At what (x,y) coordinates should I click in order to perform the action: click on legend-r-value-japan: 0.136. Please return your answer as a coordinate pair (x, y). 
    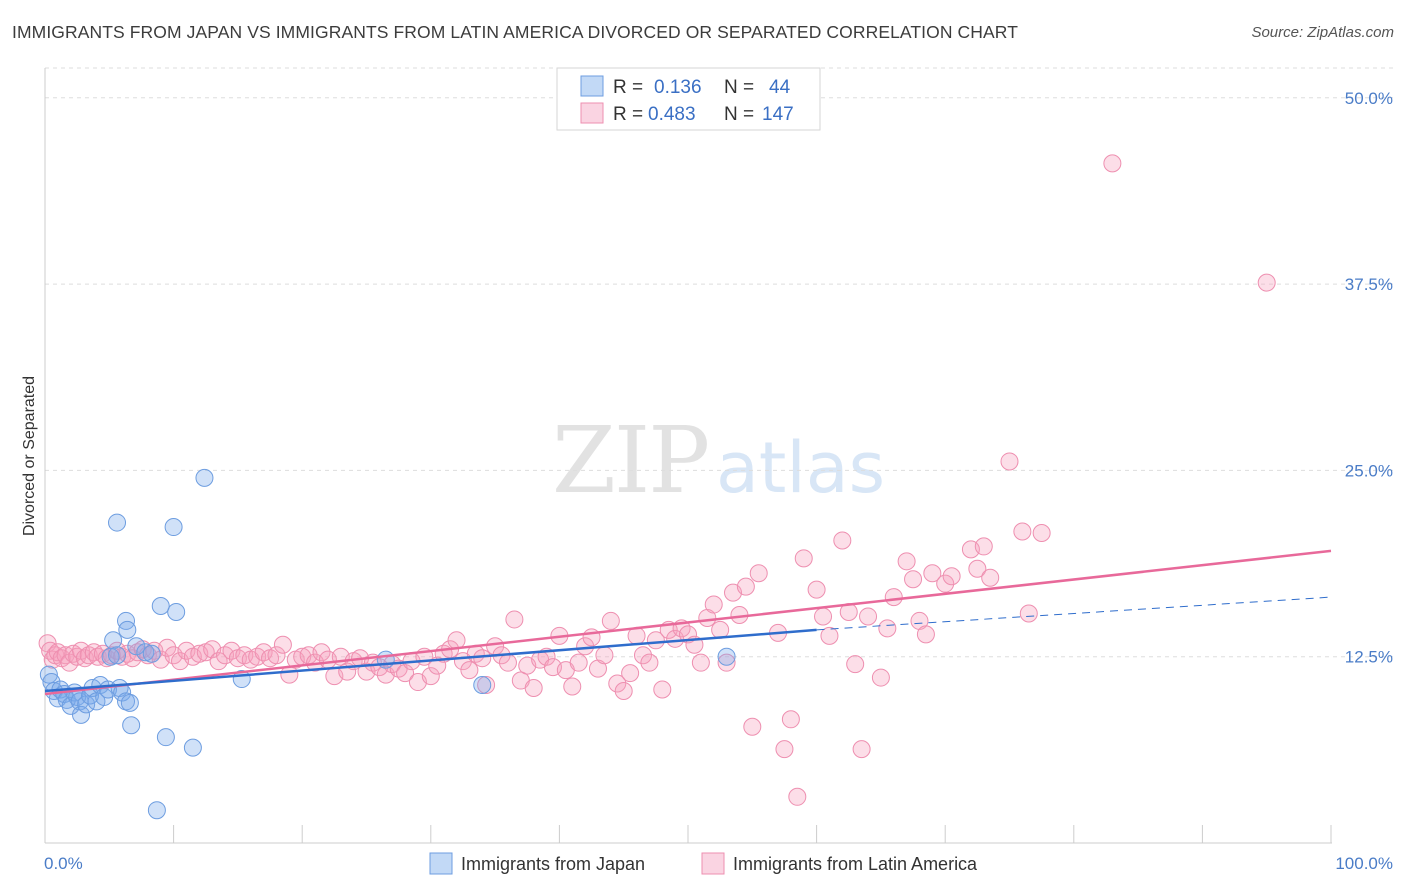
    Looking at the image, I should click on (678, 87).